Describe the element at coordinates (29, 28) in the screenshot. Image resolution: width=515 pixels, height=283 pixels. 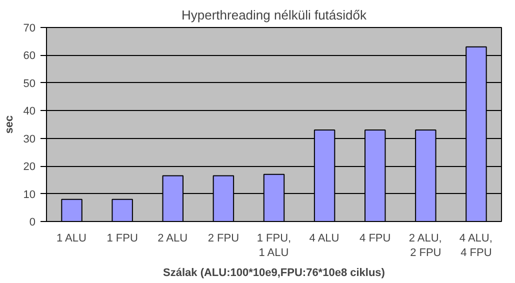
I see `y-tick-label: 70` at that location.